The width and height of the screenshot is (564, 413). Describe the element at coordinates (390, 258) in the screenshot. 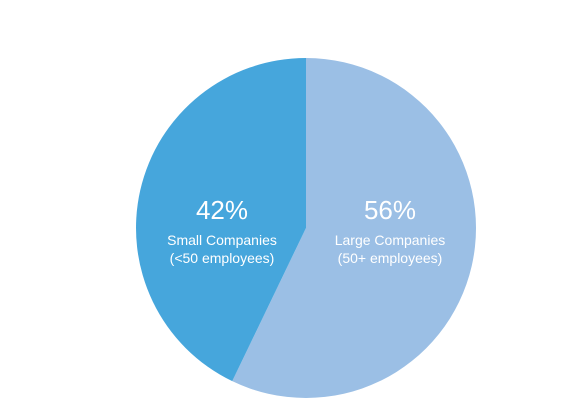

I see `slice-label-line2-0: (50+ employees)` at that location.